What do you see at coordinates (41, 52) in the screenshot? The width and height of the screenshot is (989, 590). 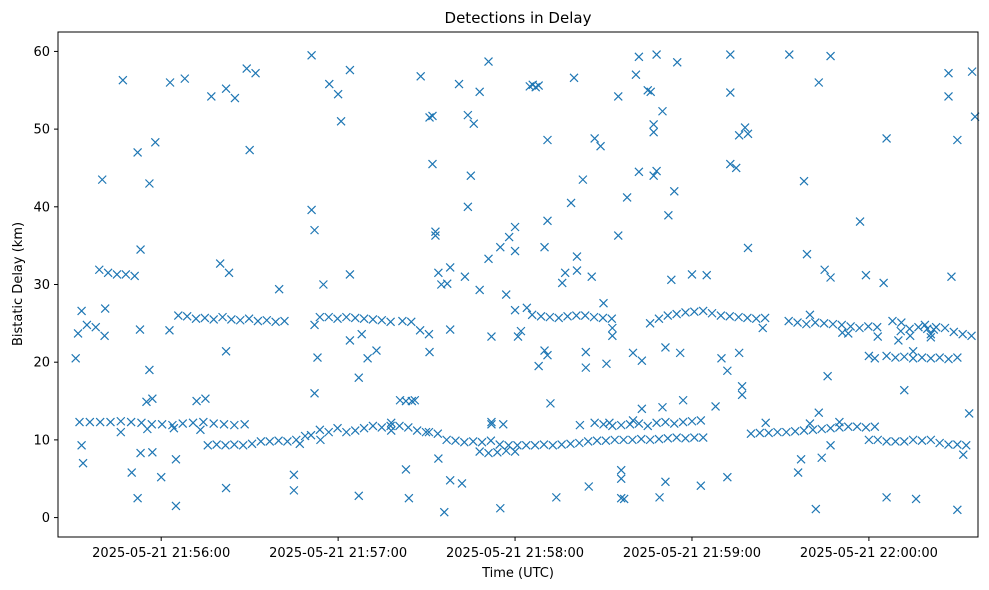 I see `y-tick-label: 60` at bounding box center [41, 52].